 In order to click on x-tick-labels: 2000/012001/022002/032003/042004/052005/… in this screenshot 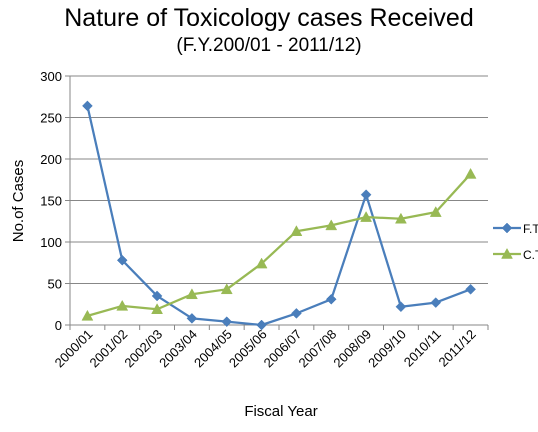, I will do `click(265, 349)`.